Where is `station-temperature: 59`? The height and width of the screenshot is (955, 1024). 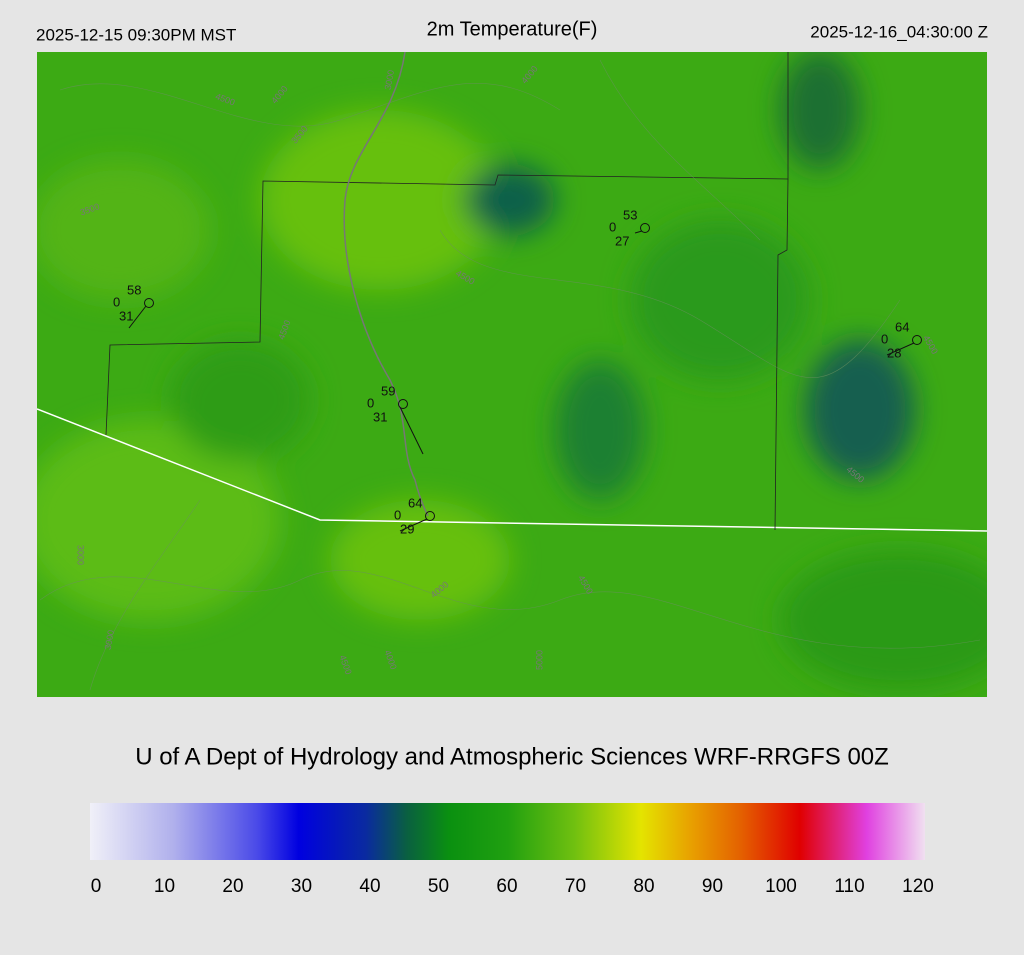
station-temperature: 59 is located at coordinates (388, 390).